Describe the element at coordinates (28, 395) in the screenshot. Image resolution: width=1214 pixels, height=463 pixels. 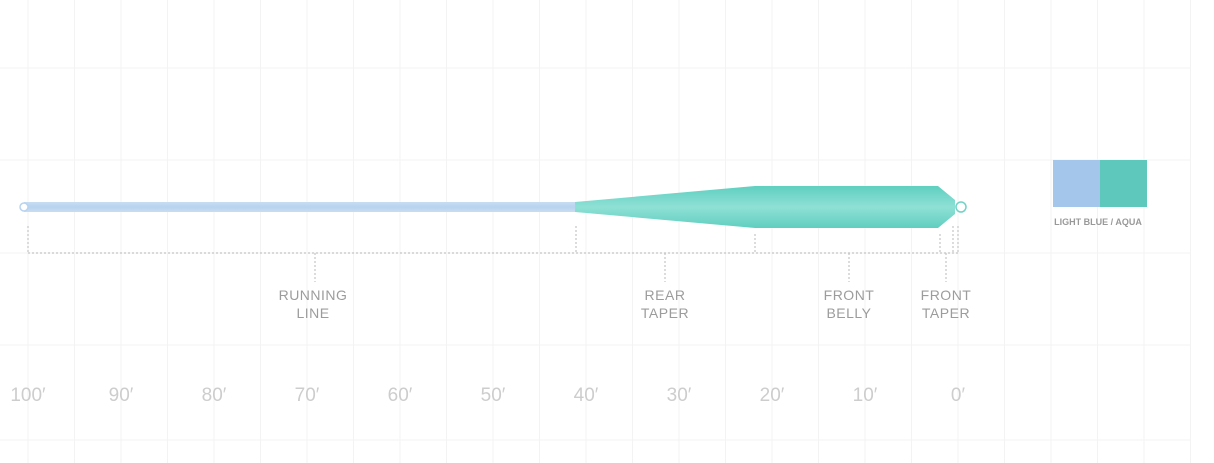
I see `axis-label: 100′` at that location.